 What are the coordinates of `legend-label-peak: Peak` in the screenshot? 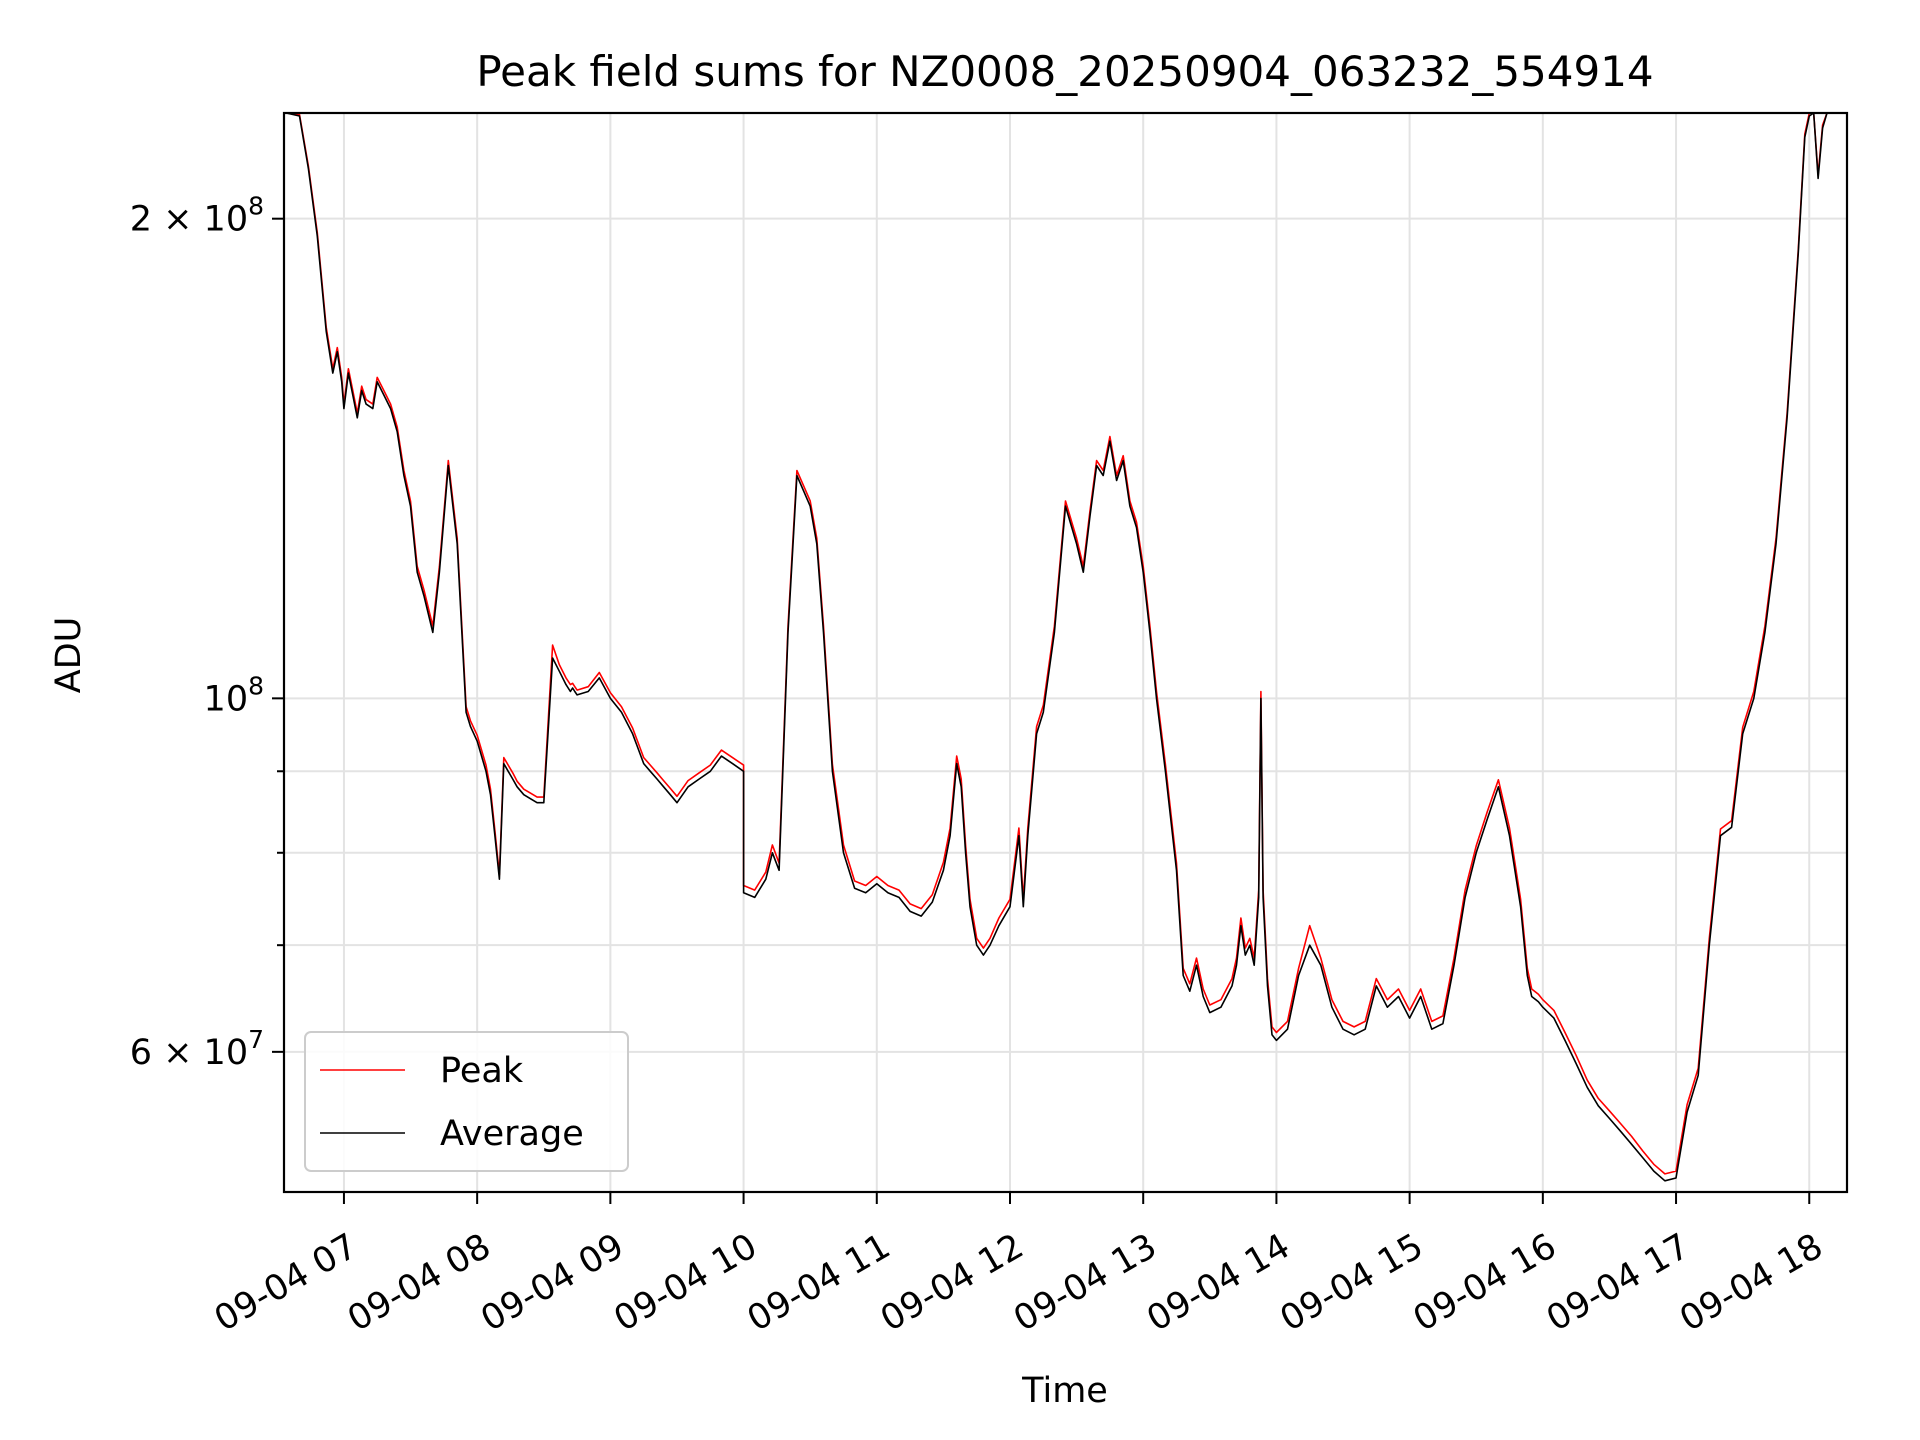 It's located at (482, 1071).